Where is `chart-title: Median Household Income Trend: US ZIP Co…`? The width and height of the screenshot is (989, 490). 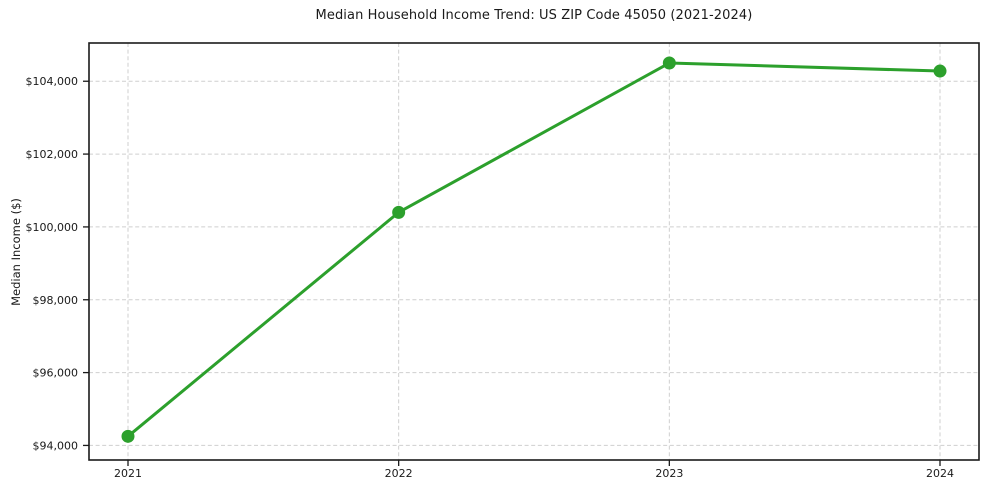 chart-title: Median Household Income Trend: US ZIP Co… is located at coordinates (534, 15).